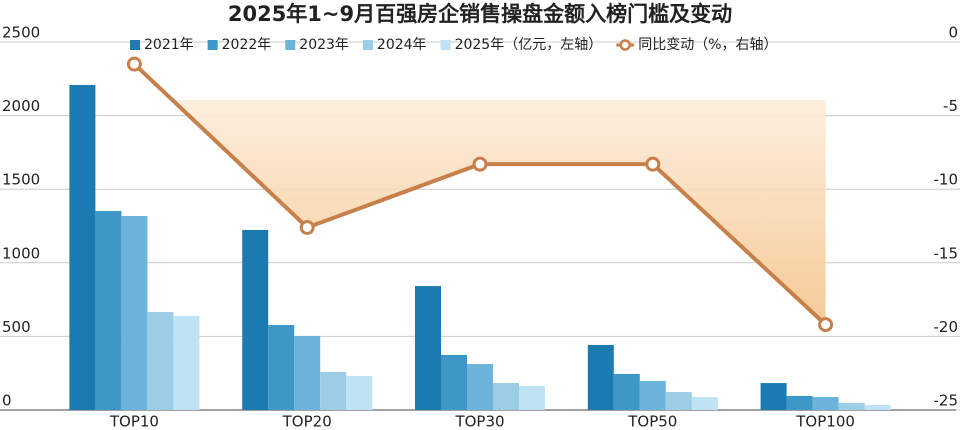 This screenshot has width=960, height=430. What do you see at coordinates (652, 421) in the screenshot?
I see `x-tick-label: TOP50` at bounding box center [652, 421].